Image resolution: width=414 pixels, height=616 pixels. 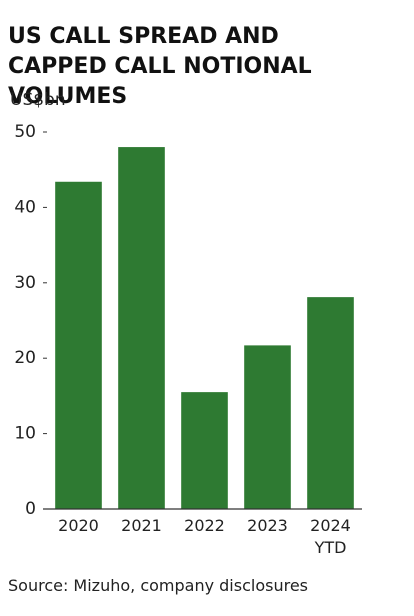 What do you see at coordinates (25, 132) in the screenshot?
I see `y-tick-label: 50` at bounding box center [25, 132].